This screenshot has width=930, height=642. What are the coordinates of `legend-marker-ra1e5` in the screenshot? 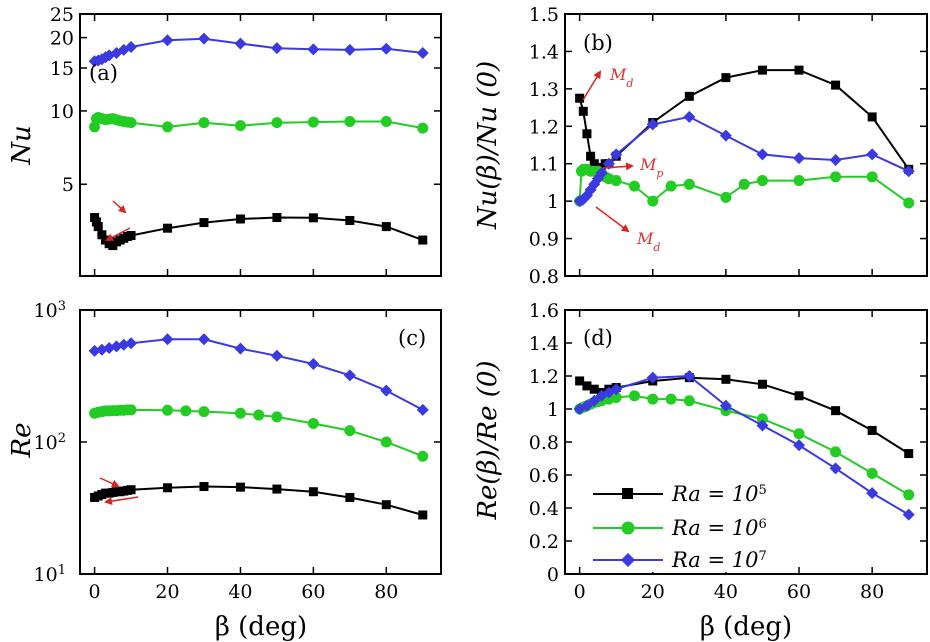 It's located at (627, 493).